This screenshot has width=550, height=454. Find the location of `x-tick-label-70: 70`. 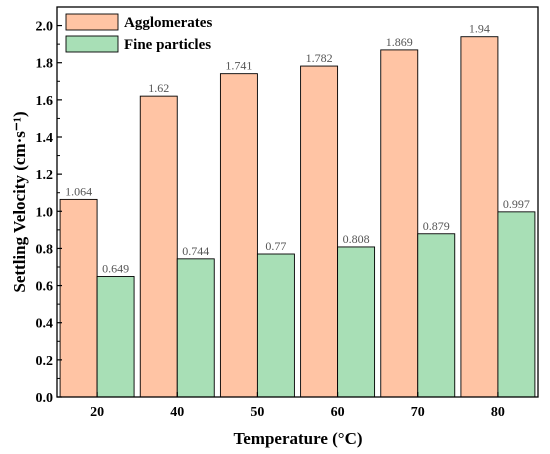

x-tick-label-70: 70 is located at coordinates (418, 412).